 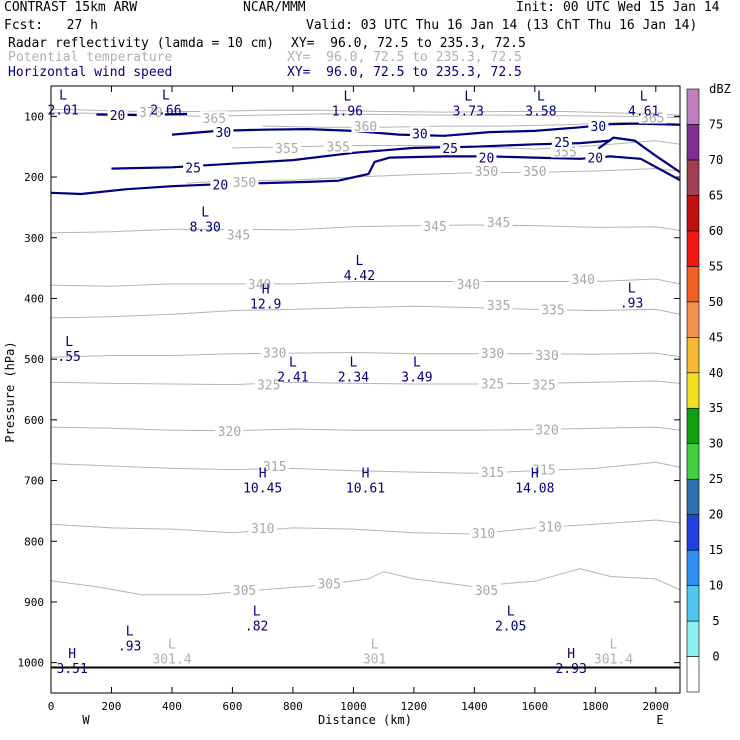 I want to click on wind-extremum-value: 2.93, so click(x=570, y=669).